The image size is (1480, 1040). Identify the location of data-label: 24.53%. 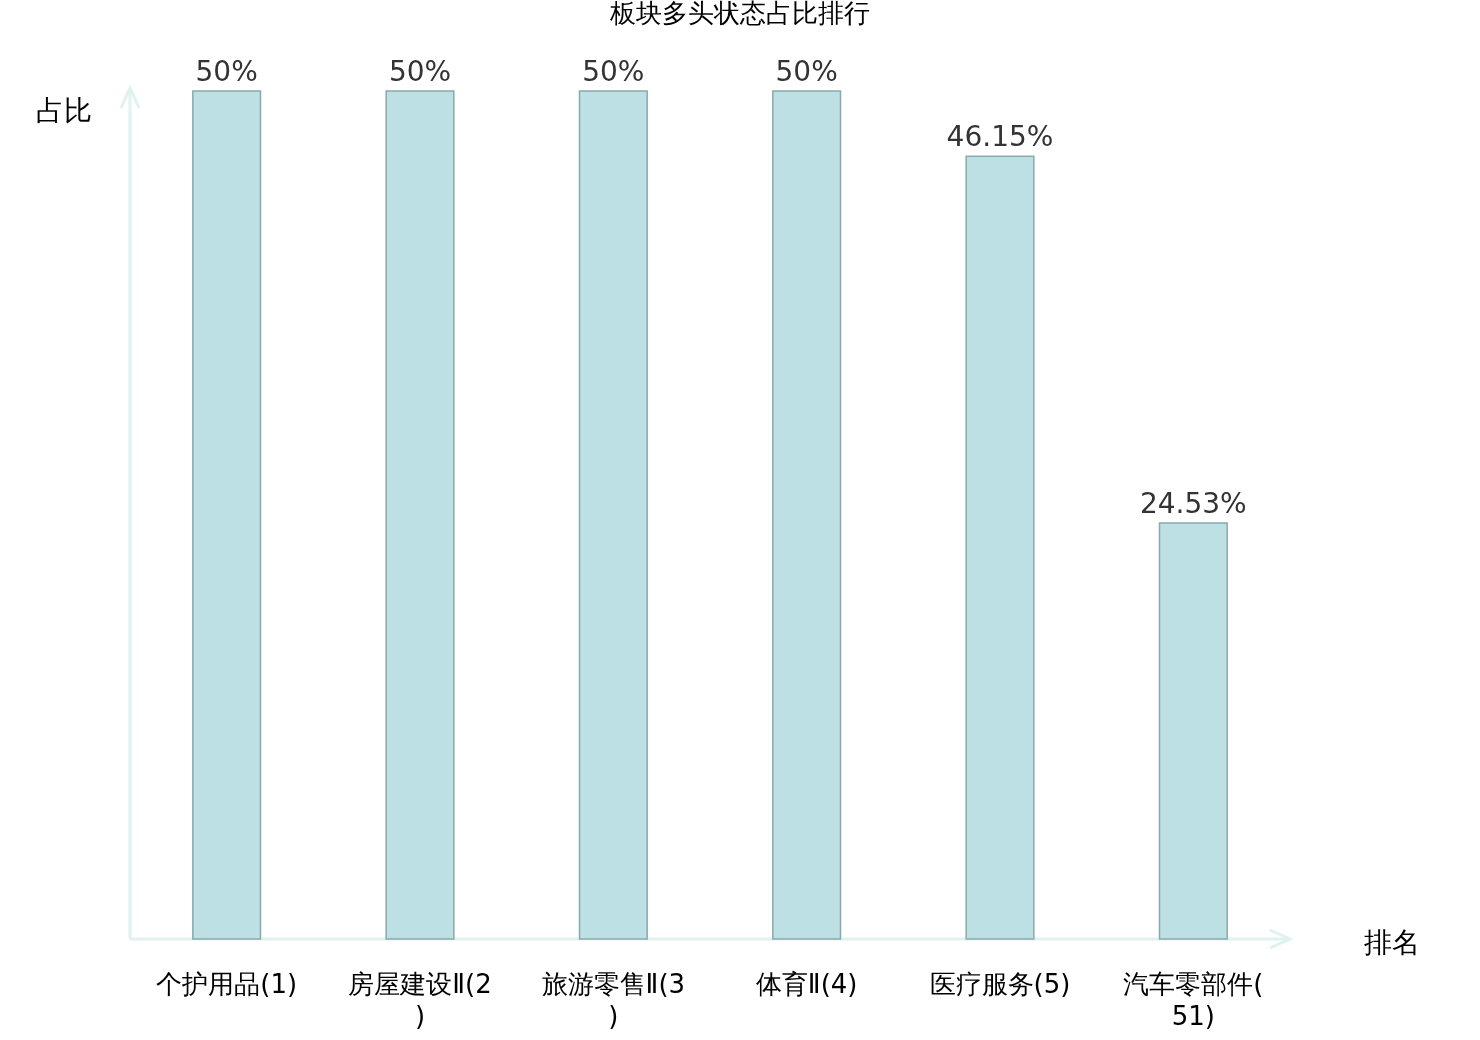
(1193, 503).